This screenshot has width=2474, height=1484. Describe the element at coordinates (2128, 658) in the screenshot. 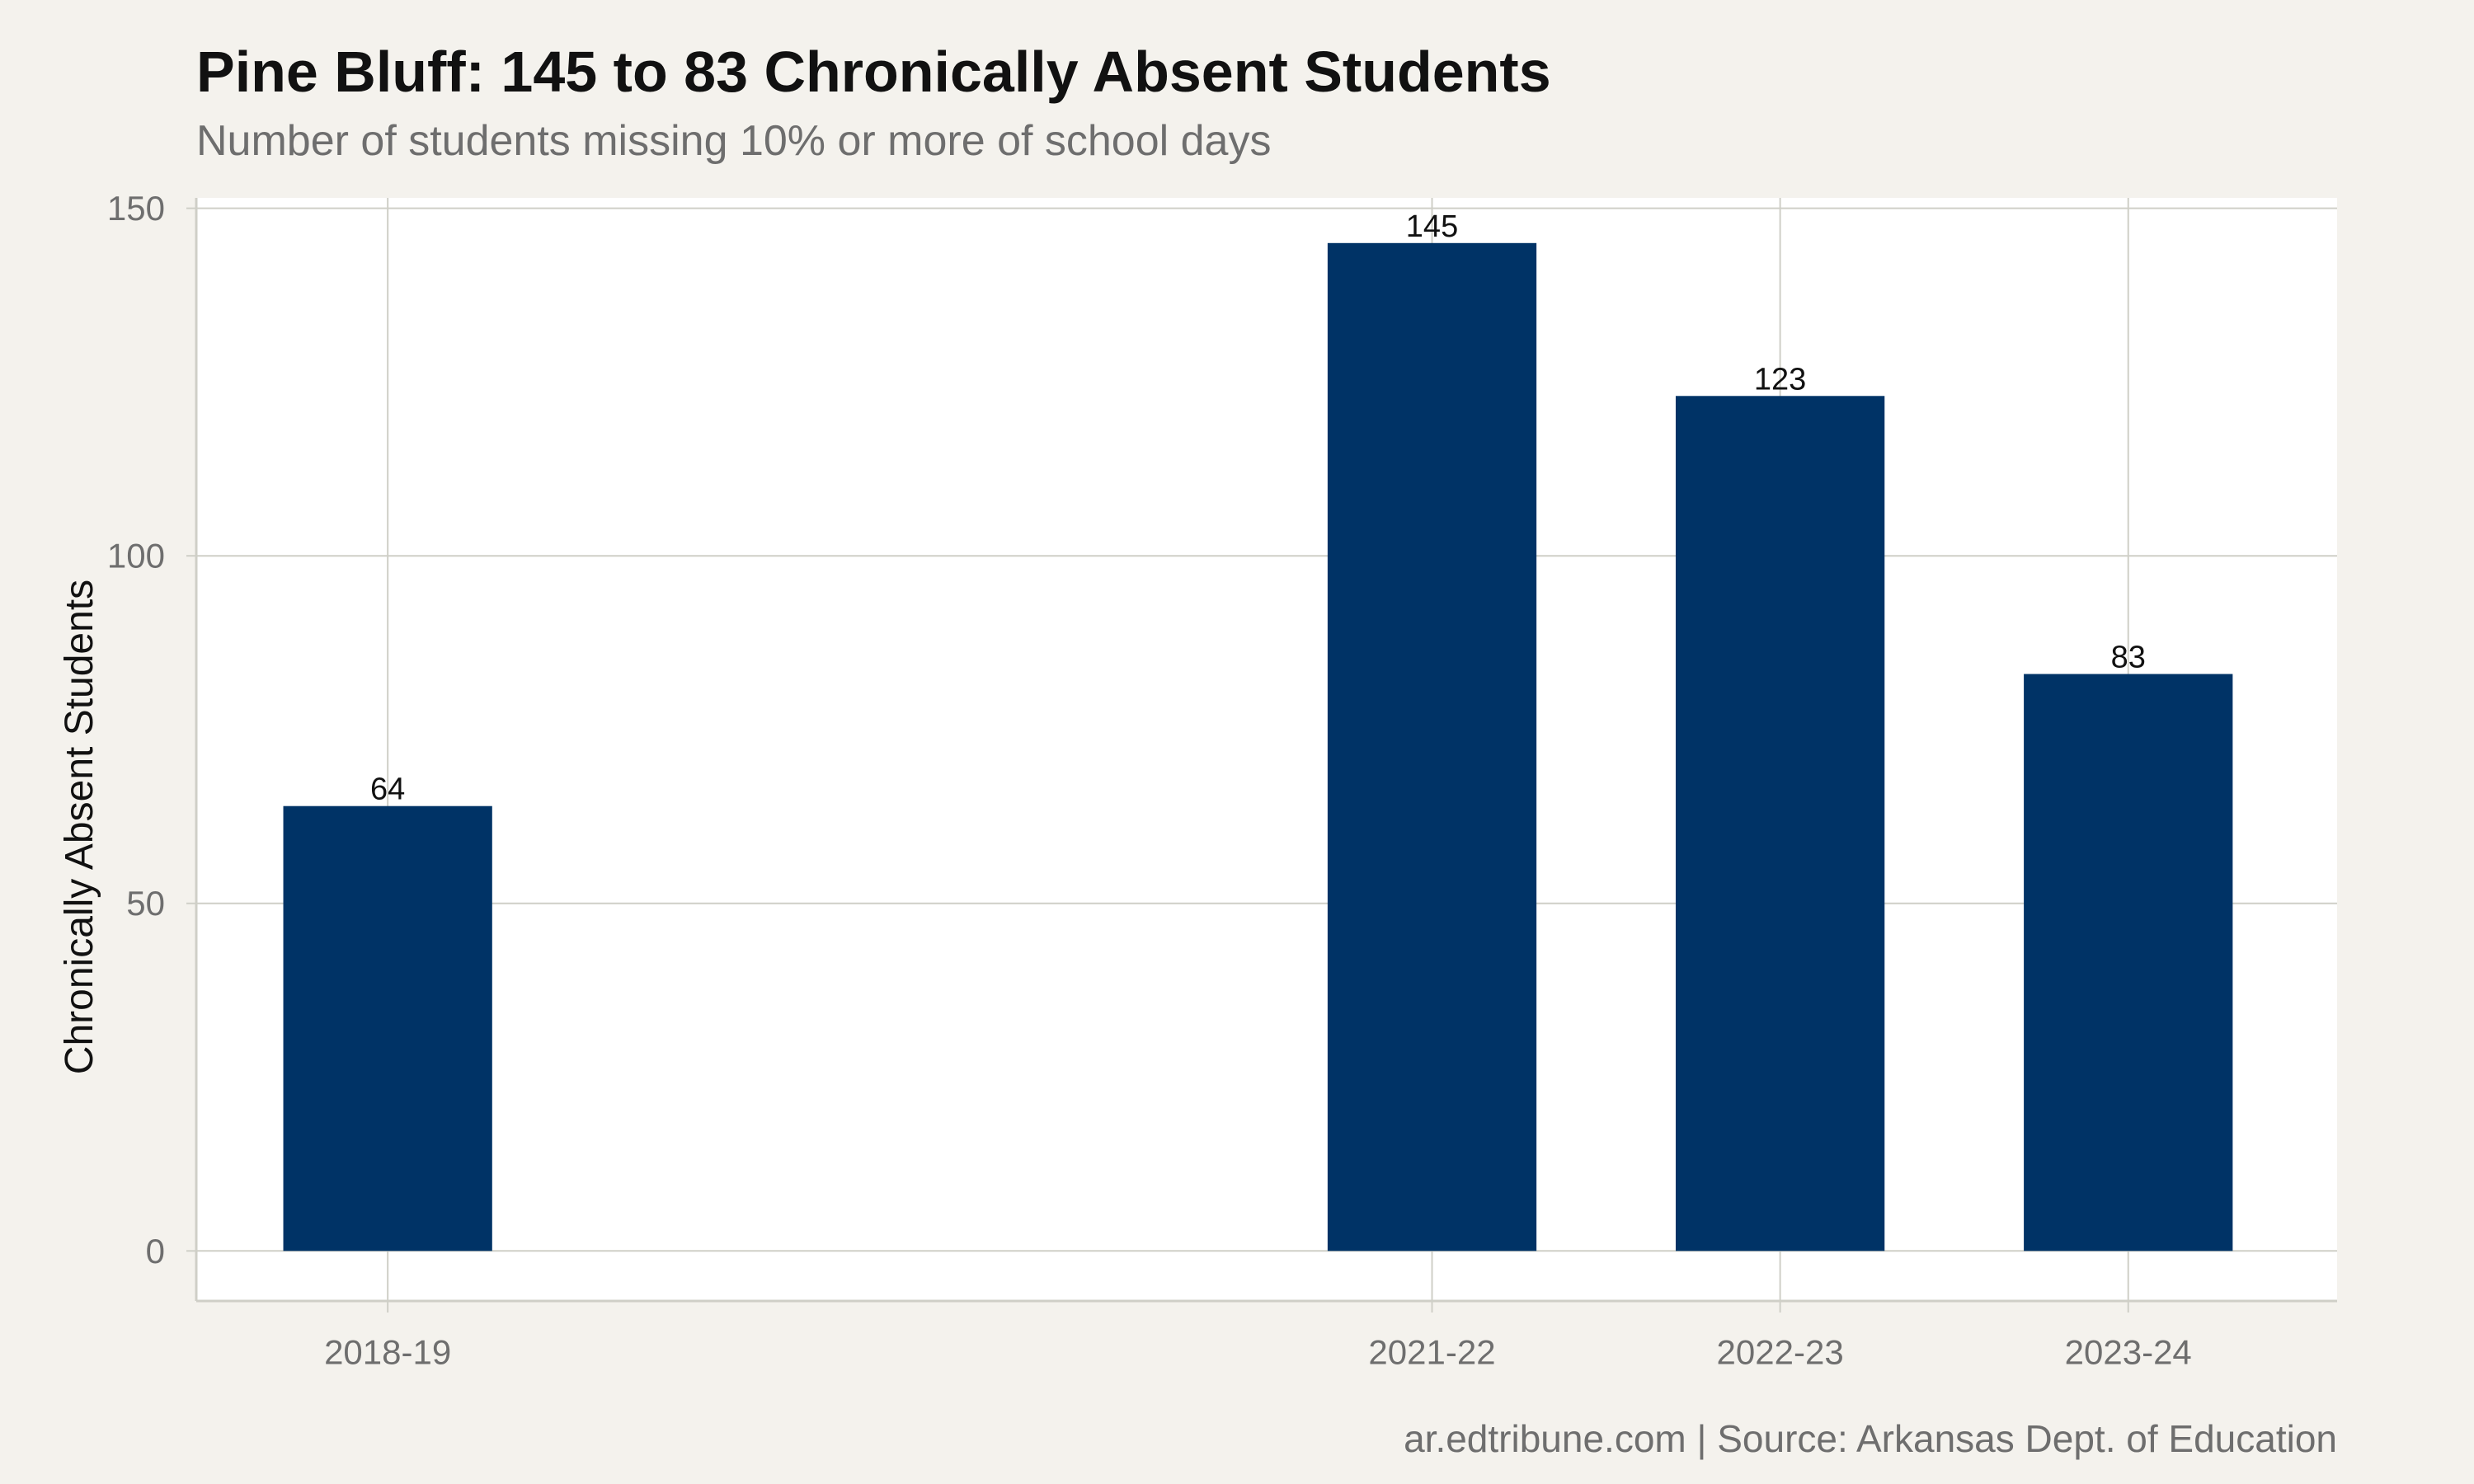

I see `bar-value-label: 83` at that location.